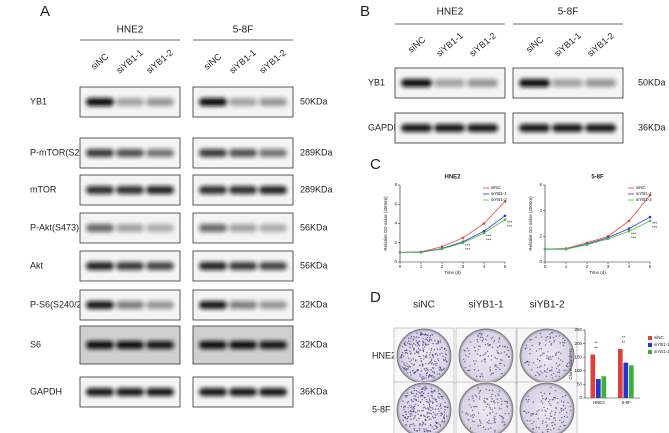  I want to click on plate, so click(424, 407).